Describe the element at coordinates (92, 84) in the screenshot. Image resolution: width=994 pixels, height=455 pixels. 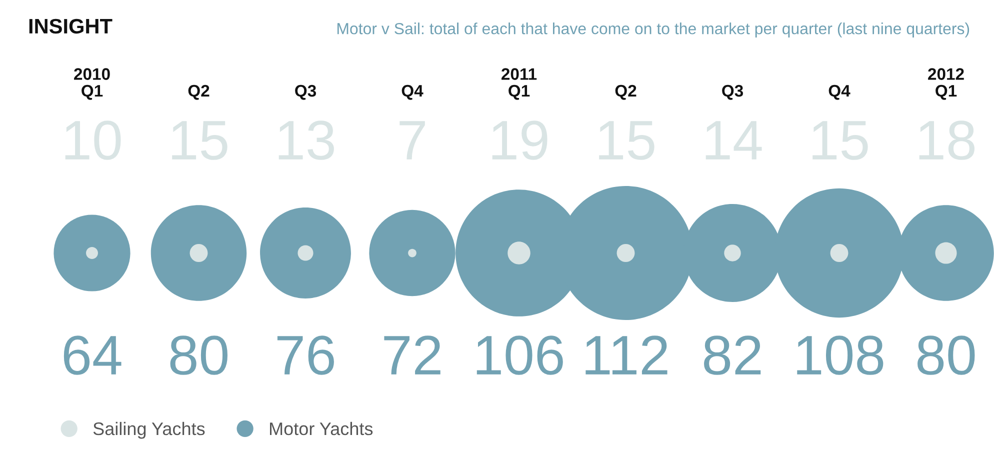
I see `category-label: 2010 Q1` at that location.